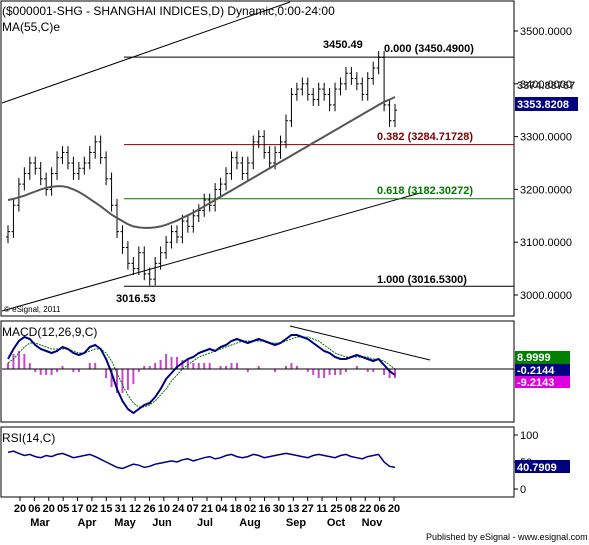 The image size is (589, 545). I want to click on x-tick-label-14: 04, so click(221, 509).